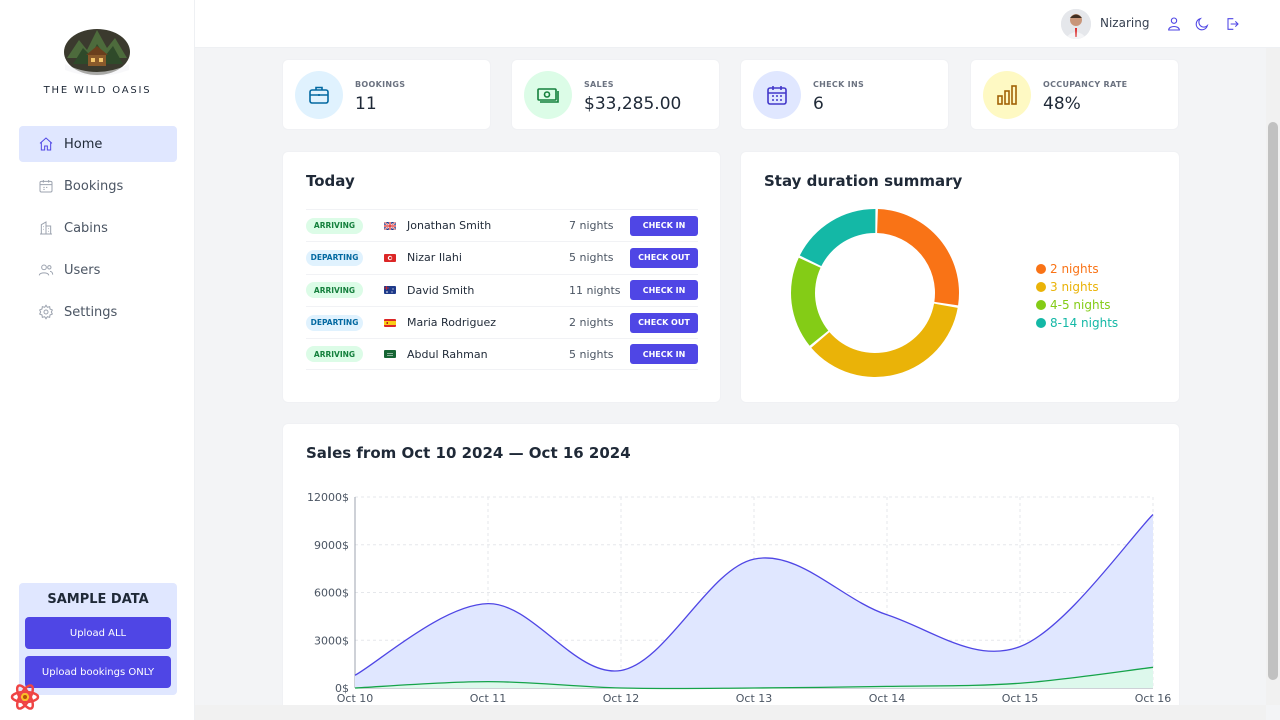 The height and width of the screenshot is (720, 1280). Describe the element at coordinates (599, 84) in the screenshot. I see `stat-label: SALES` at that location.